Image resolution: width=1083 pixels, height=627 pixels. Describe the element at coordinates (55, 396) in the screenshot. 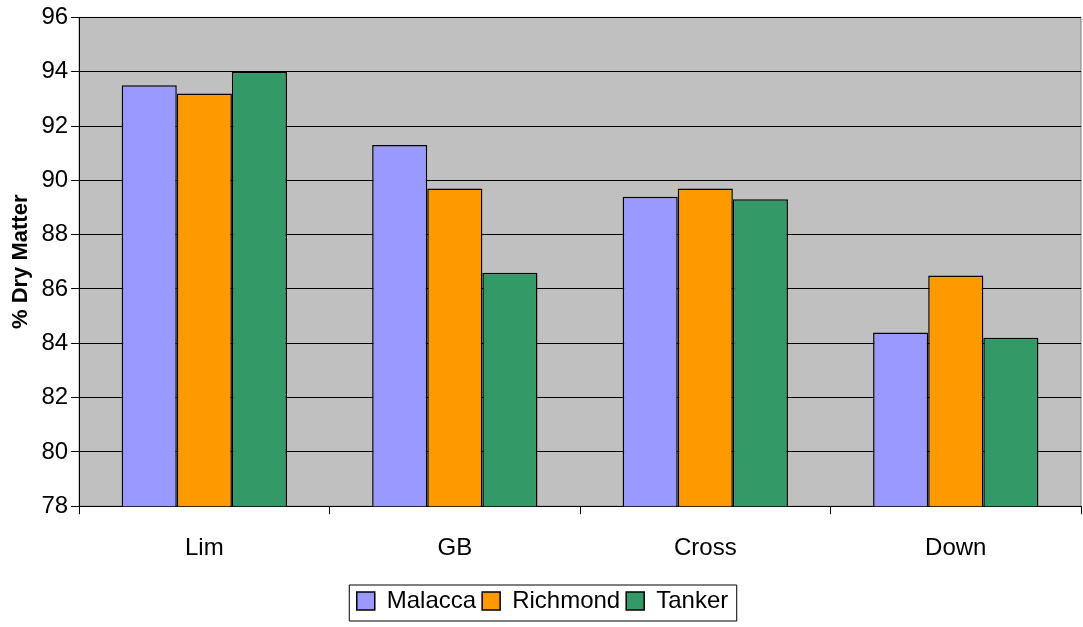

I see `y-tick-label: 82` at that location.